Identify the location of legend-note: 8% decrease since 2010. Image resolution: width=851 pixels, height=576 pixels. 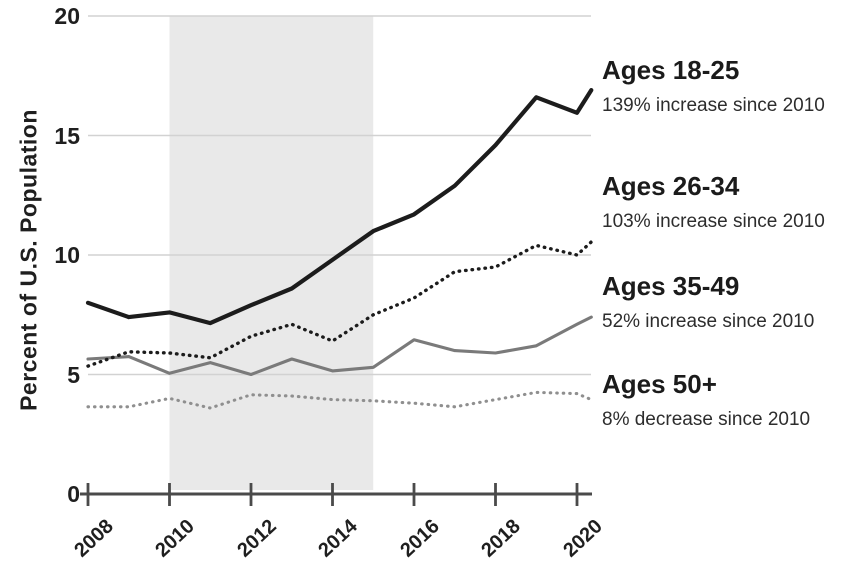
(706, 419).